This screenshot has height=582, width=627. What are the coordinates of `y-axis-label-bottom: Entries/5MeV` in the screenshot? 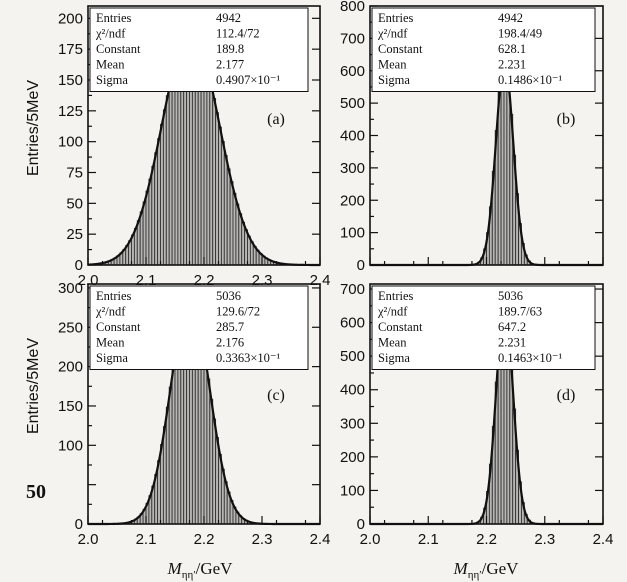 It's located at (33, 386).